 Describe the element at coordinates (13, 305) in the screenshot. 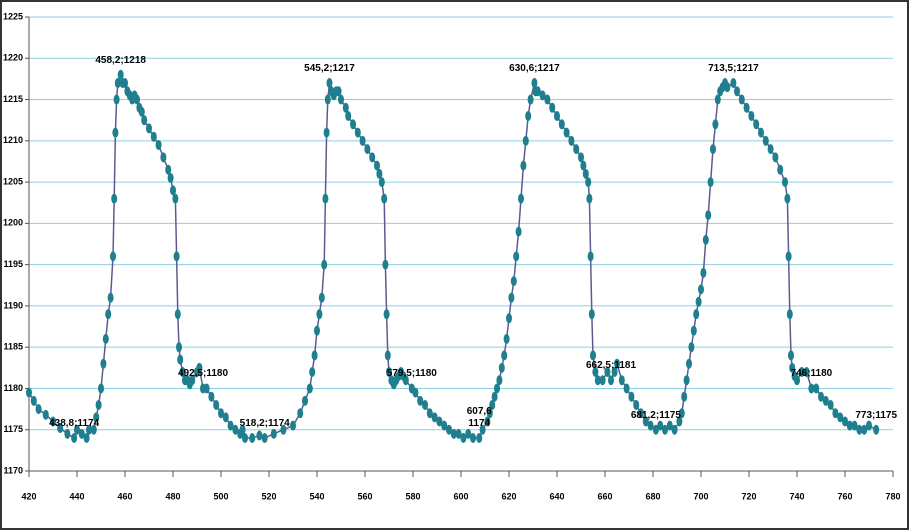

I see `y-tick-label: 1190` at that location.